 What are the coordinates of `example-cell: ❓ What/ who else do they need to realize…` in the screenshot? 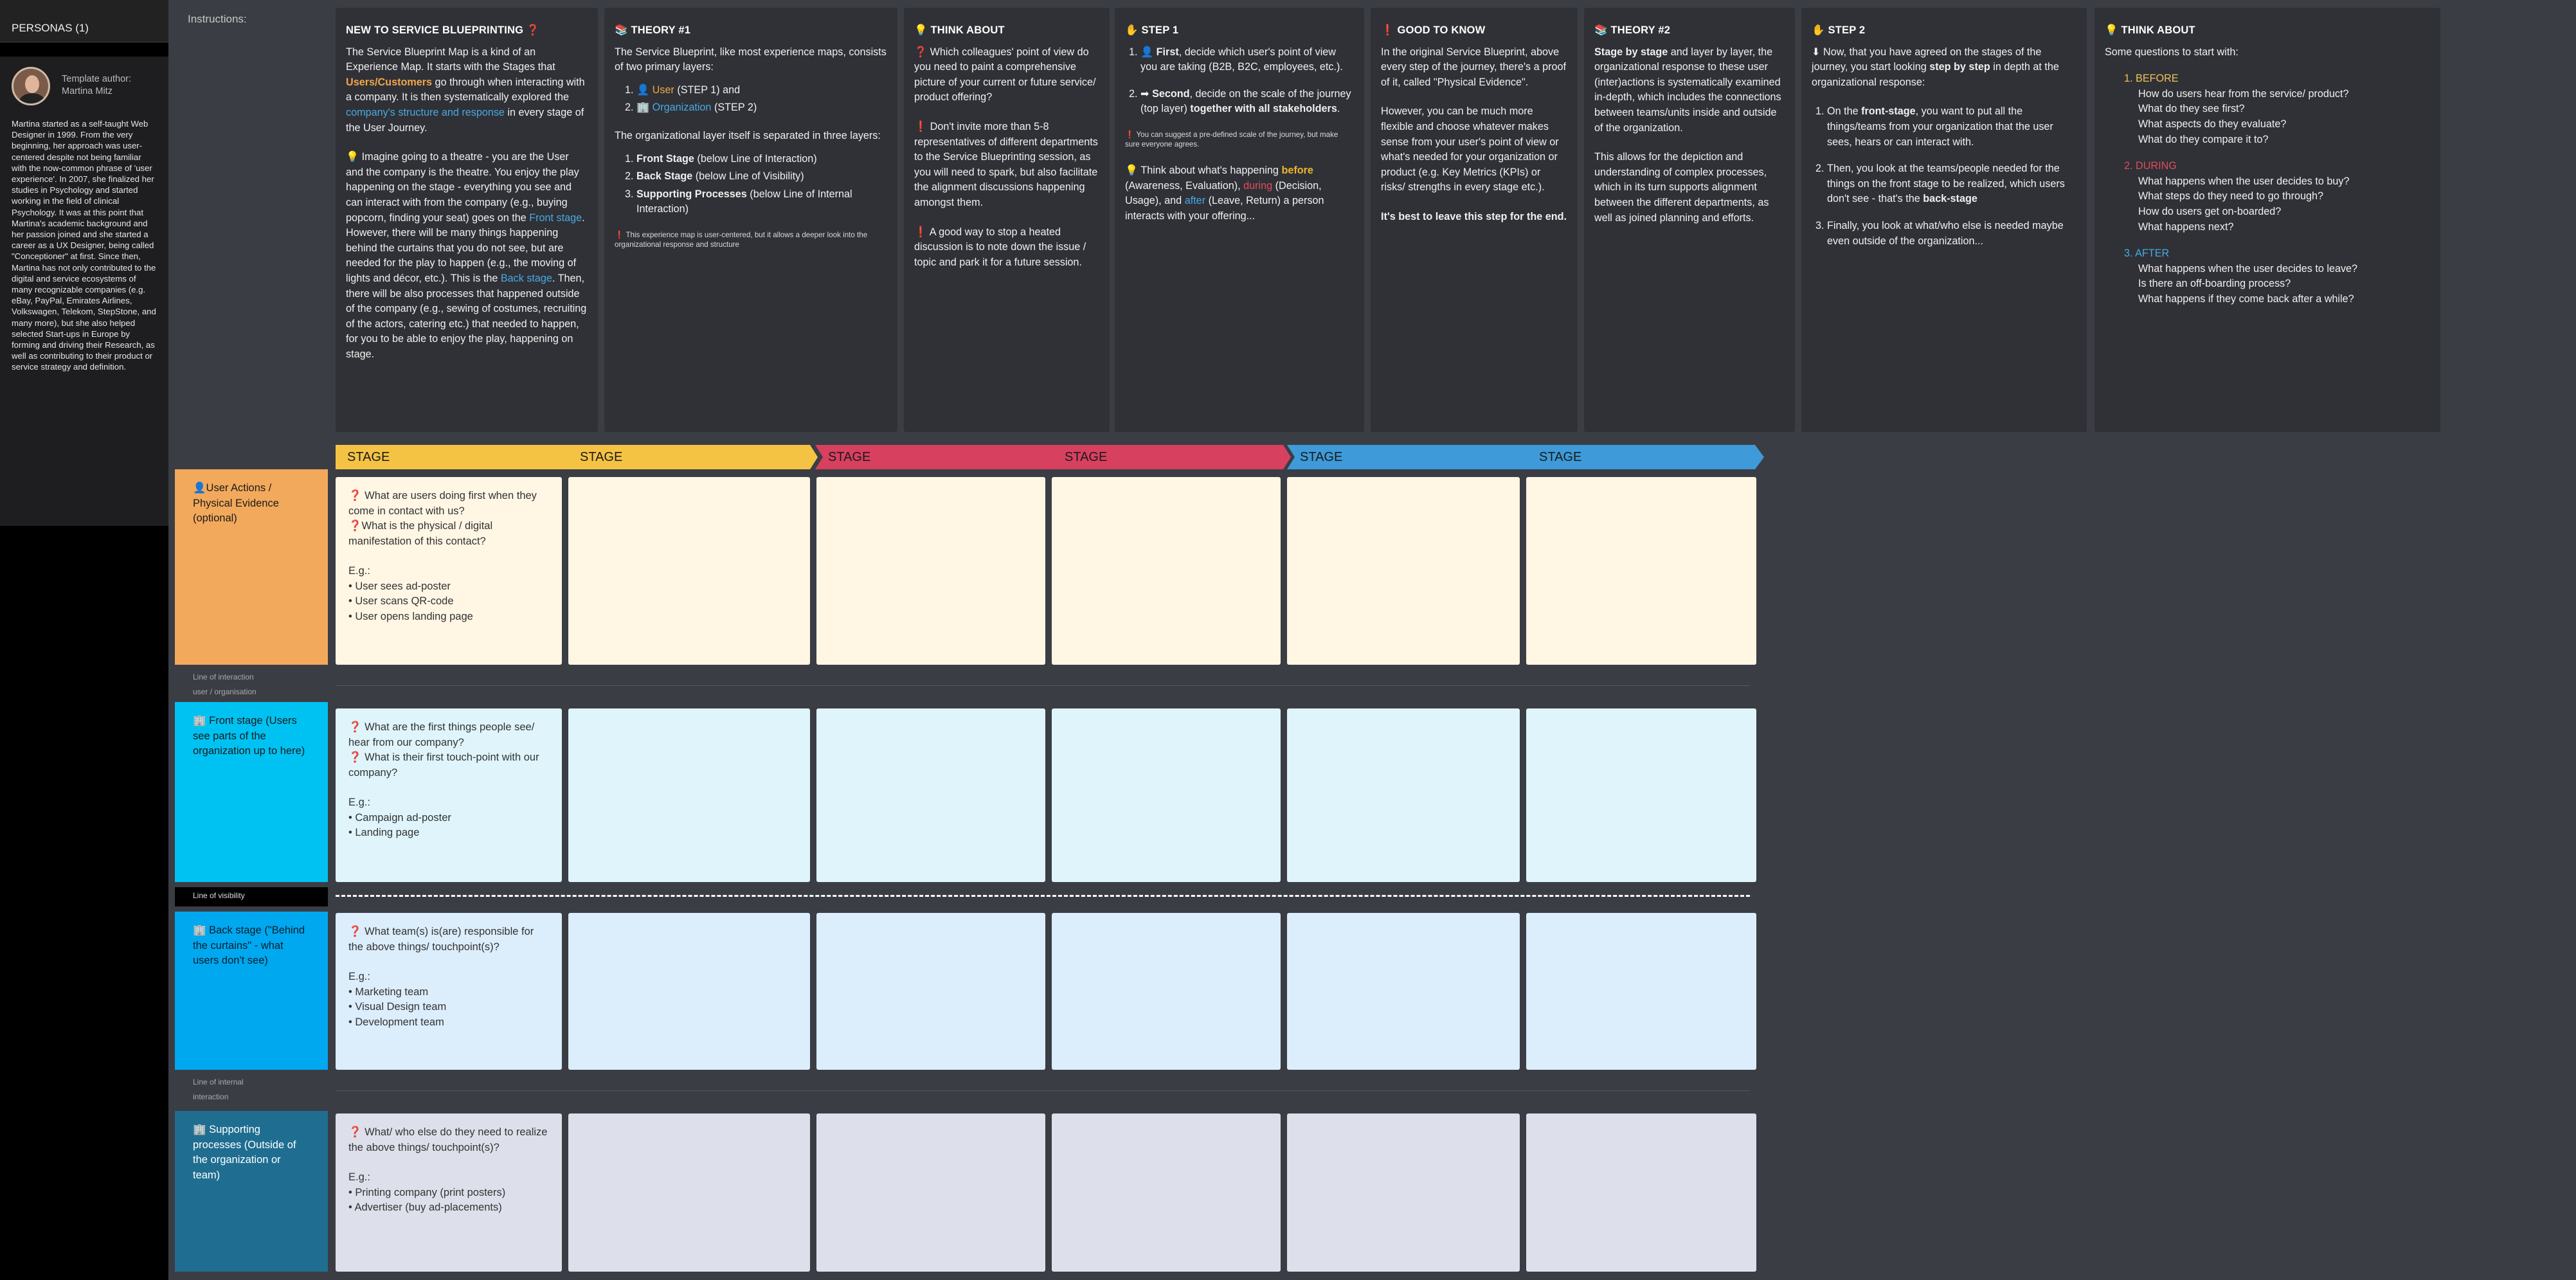 It's located at (449, 1192).